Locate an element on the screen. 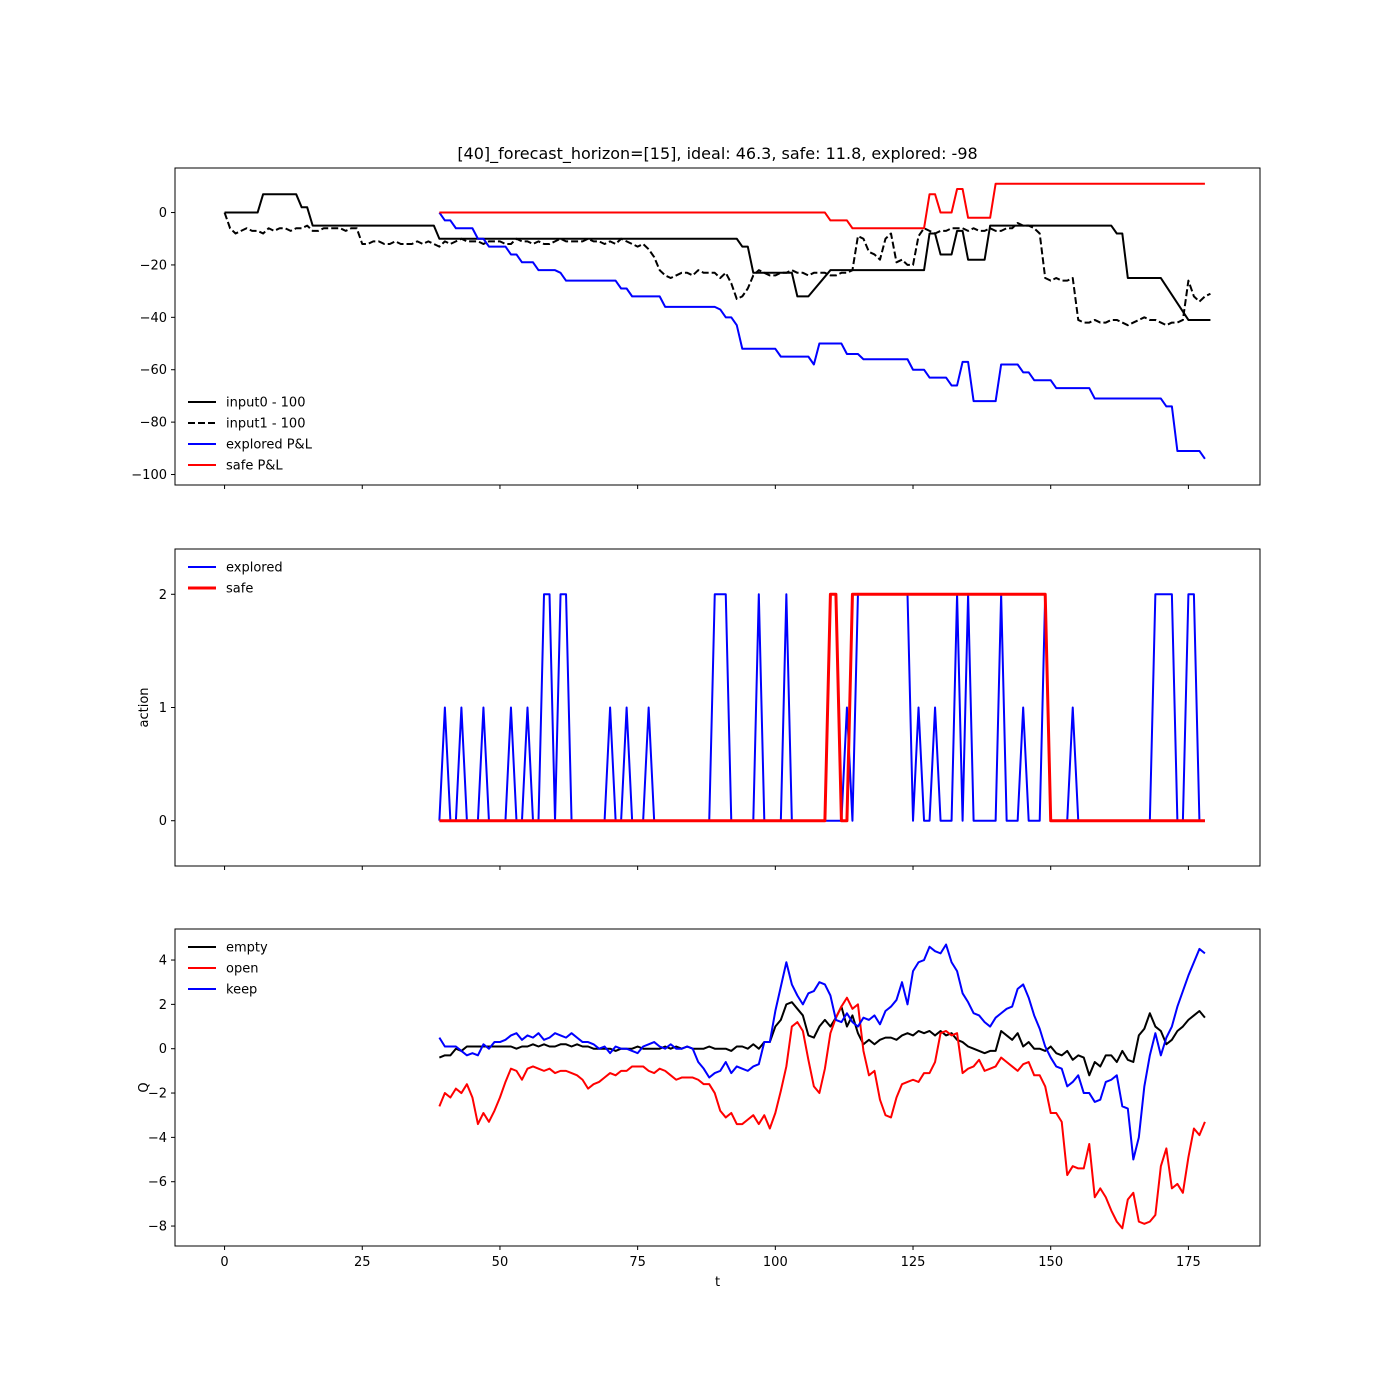 This screenshot has width=1400, height=1400. y-tick-label: −8 is located at coordinates (157, 1227).